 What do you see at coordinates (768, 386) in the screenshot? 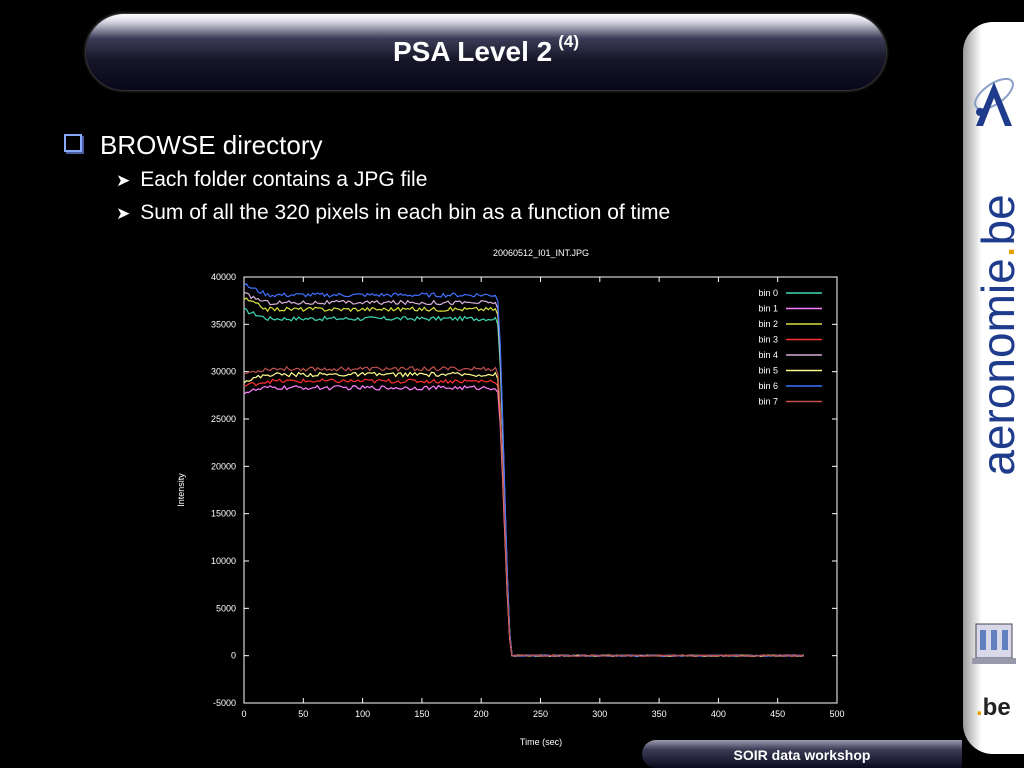
I see `legend-label: bin 6` at bounding box center [768, 386].